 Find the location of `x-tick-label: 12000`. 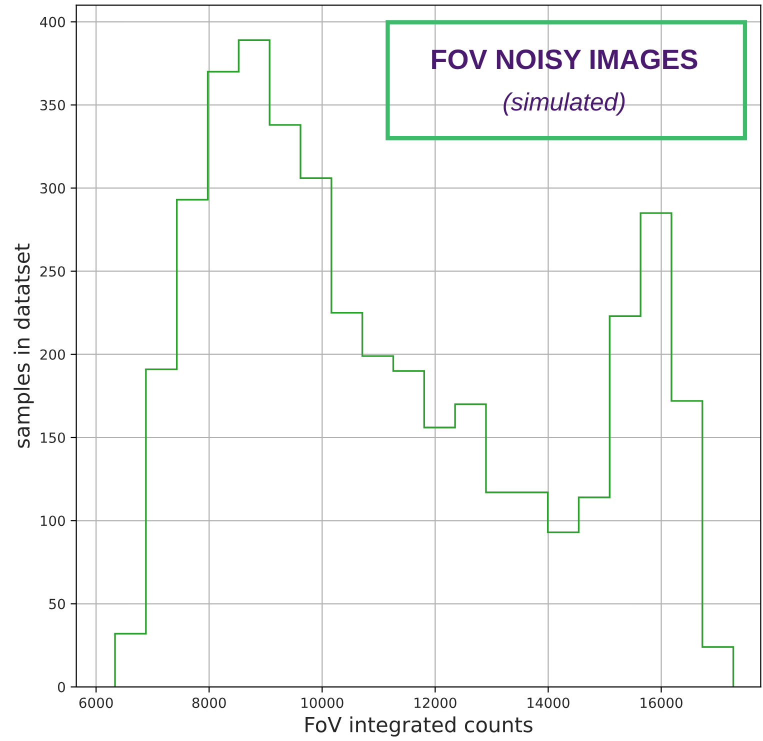

x-tick-label: 12000 is located at coordinates (435, 703).